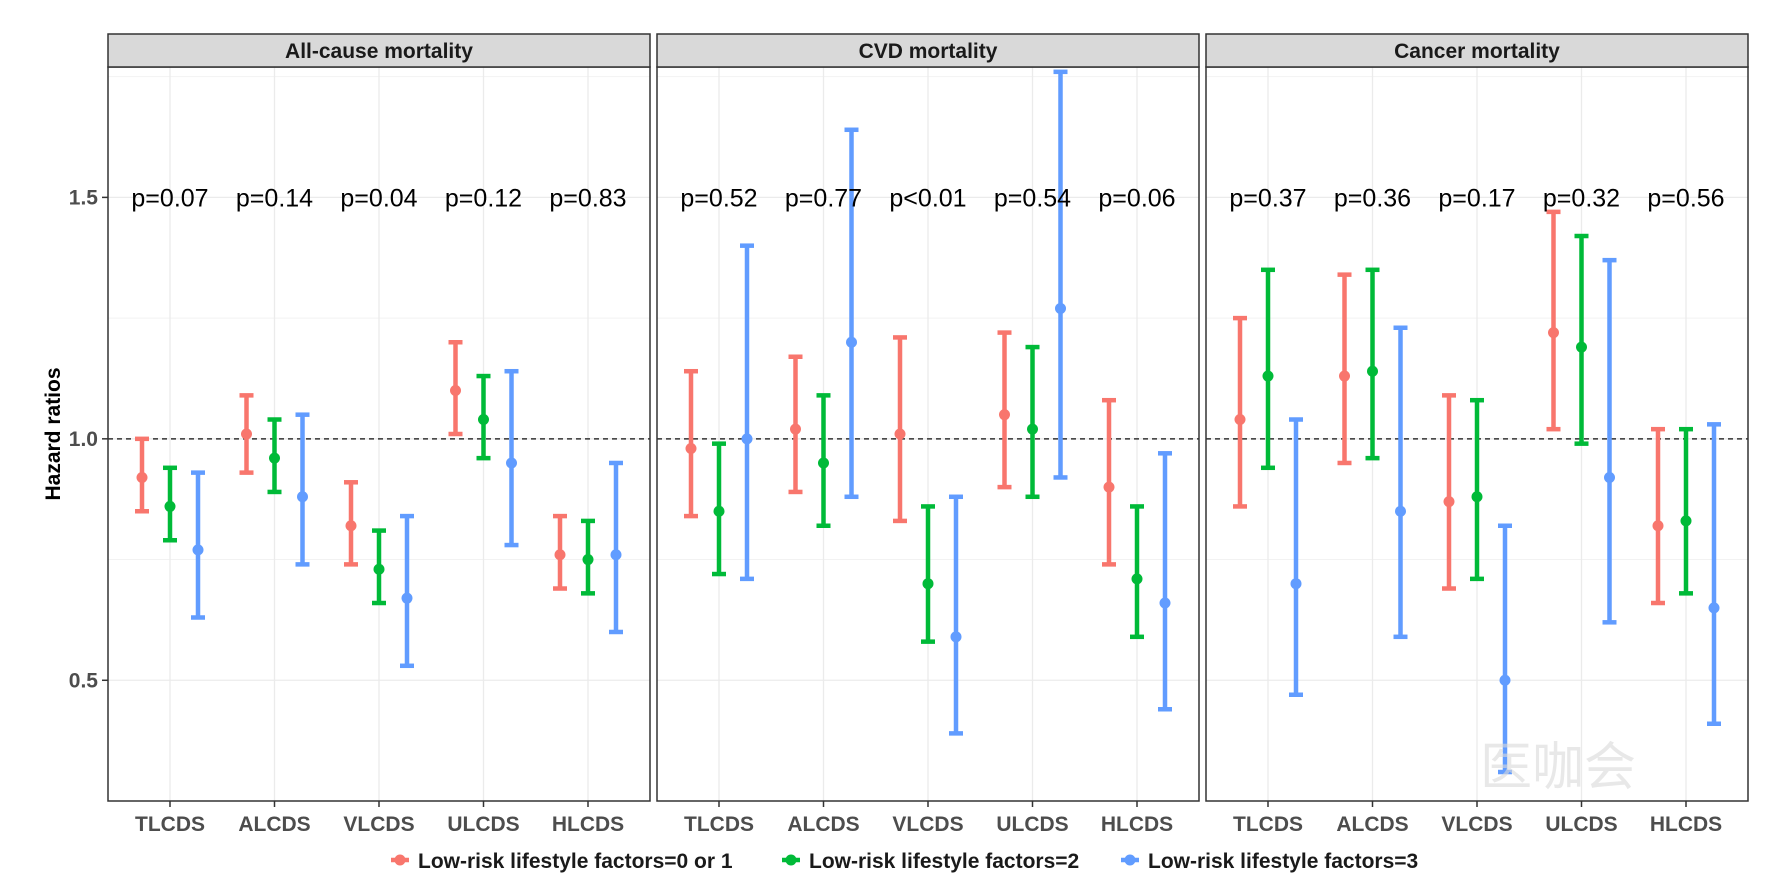  I want to click on p-value-label: p=0.37, so click(1267, 198).